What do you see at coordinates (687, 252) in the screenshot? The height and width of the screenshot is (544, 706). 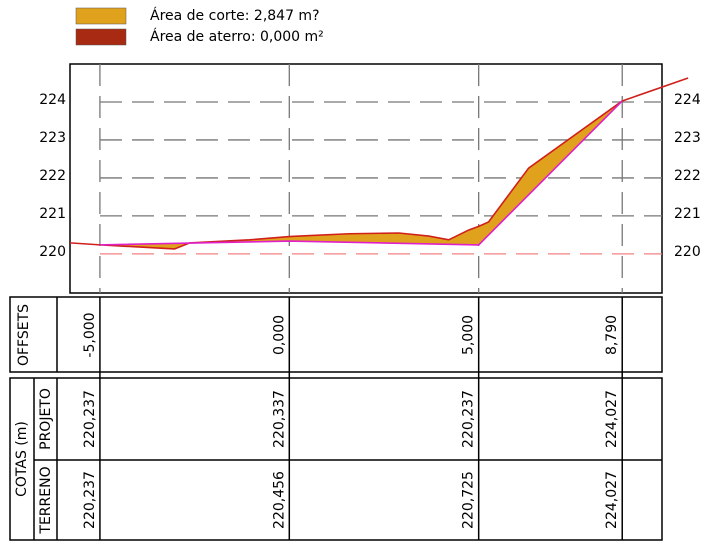 I see `y-tick-label-right: 220` at bounding box center [687, 252].